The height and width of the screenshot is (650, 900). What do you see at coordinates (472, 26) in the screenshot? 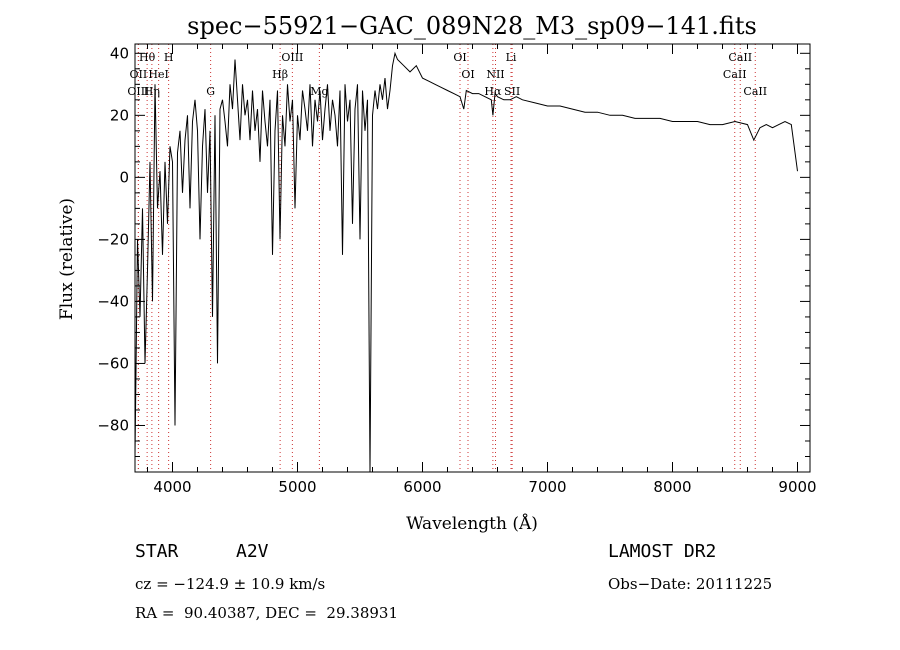
I see `chart-title: spec−55921−GAC_089N28_M3_sp09−141.fits` at bounding box center [472, 26].